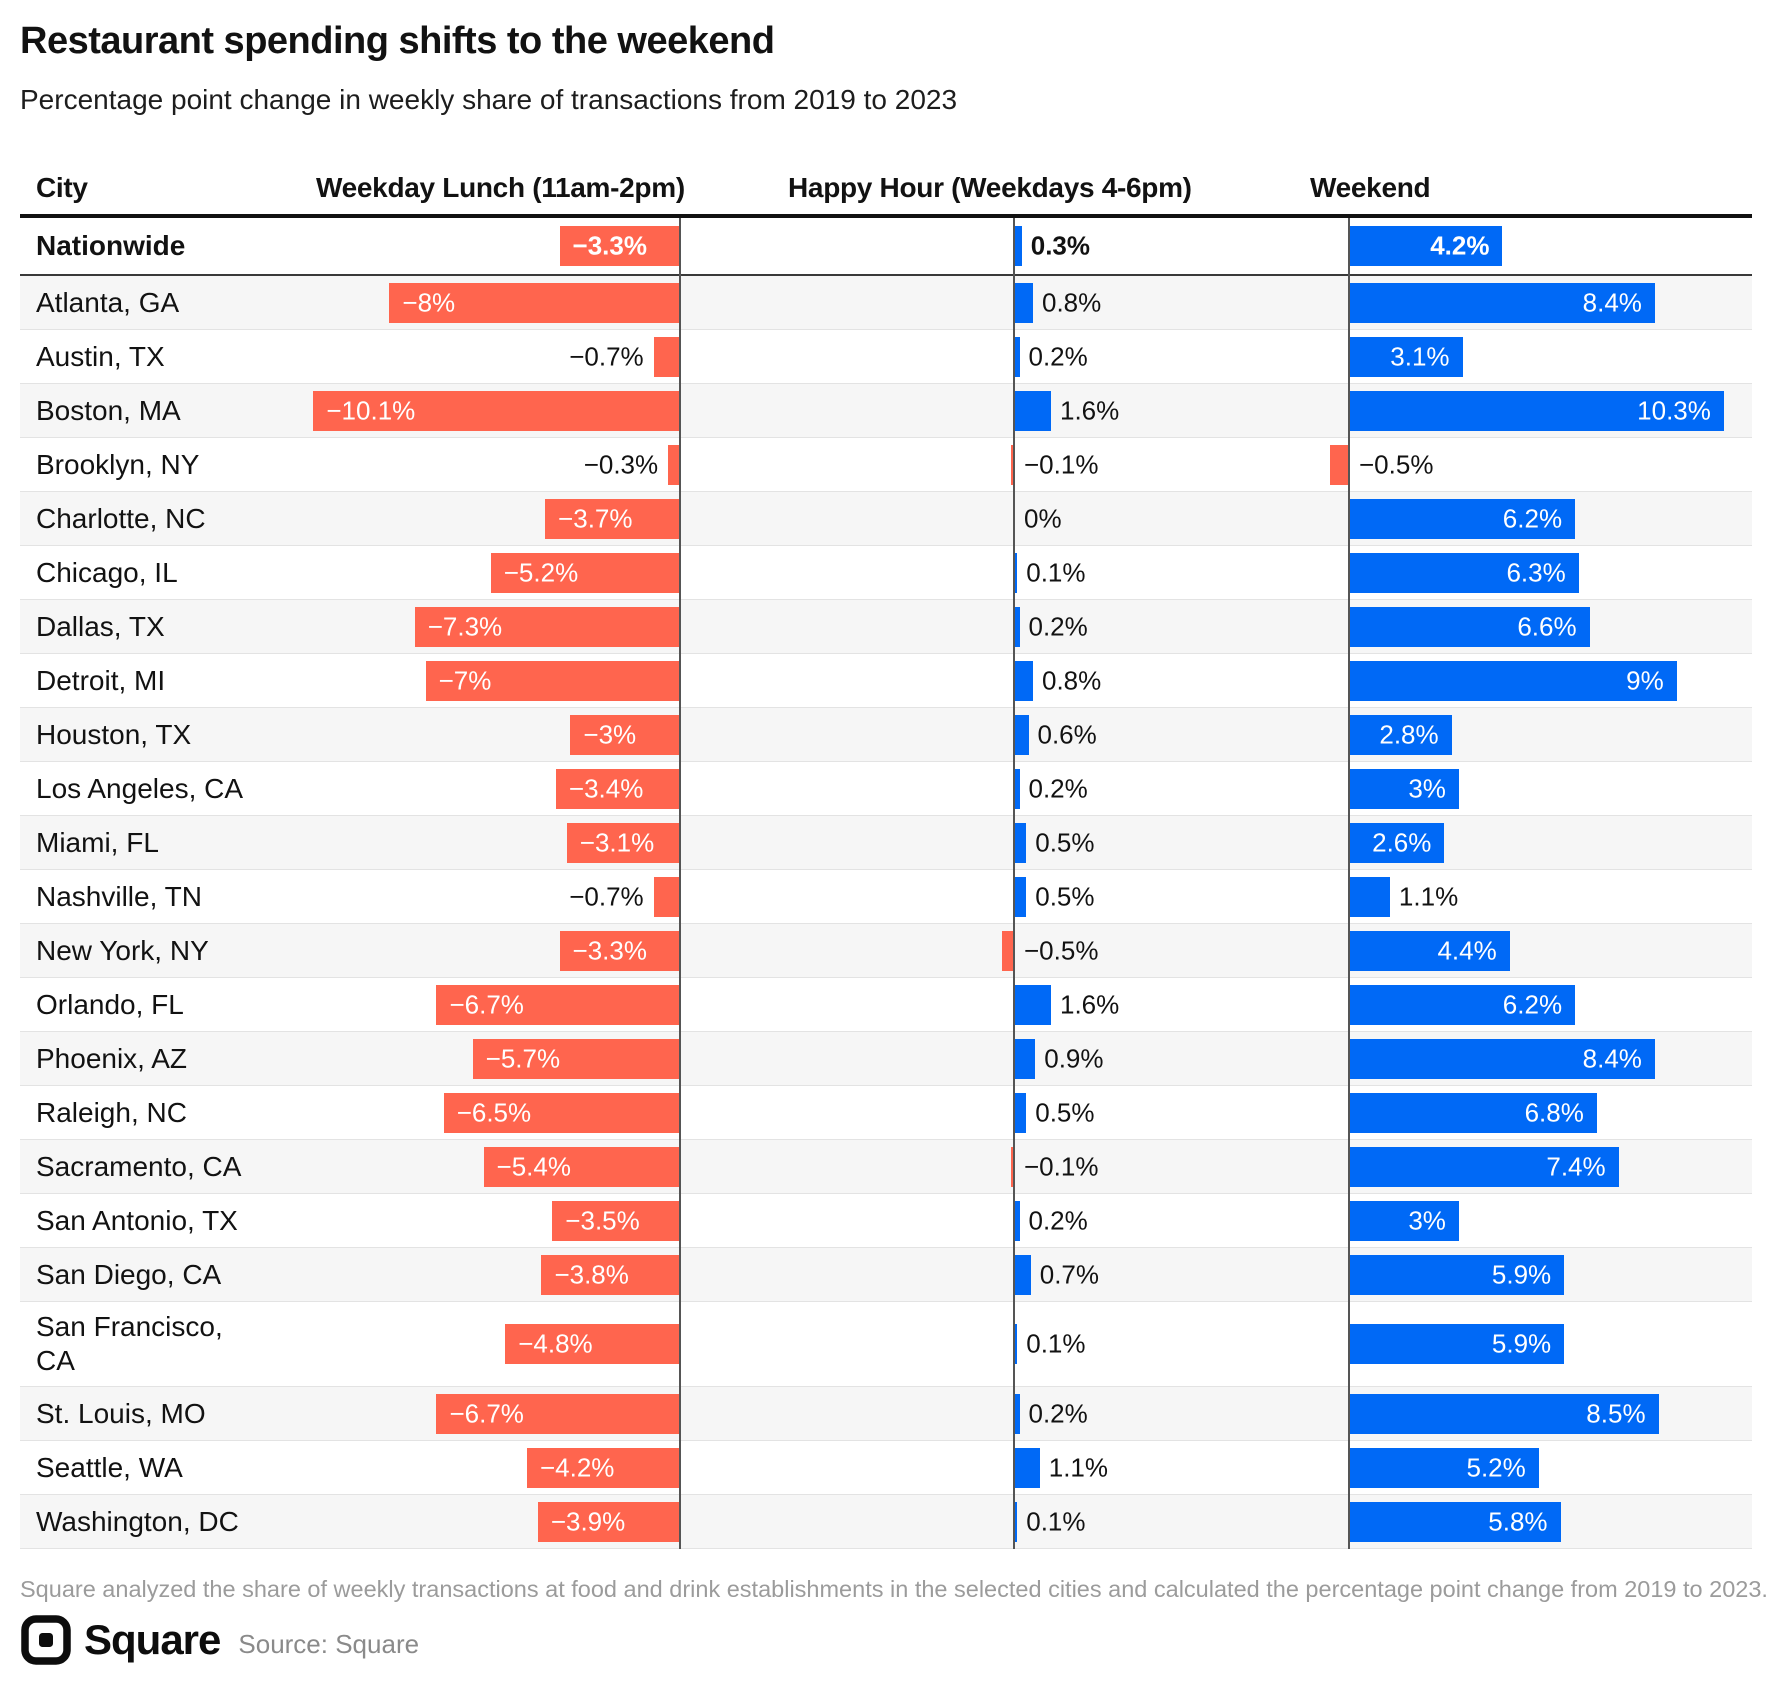 The height and width of the screenshot is (1690, 1772). Describe the element at coordinates (621, 464) in the screenshot. I see `lunch-value: −0.3%` at that location.